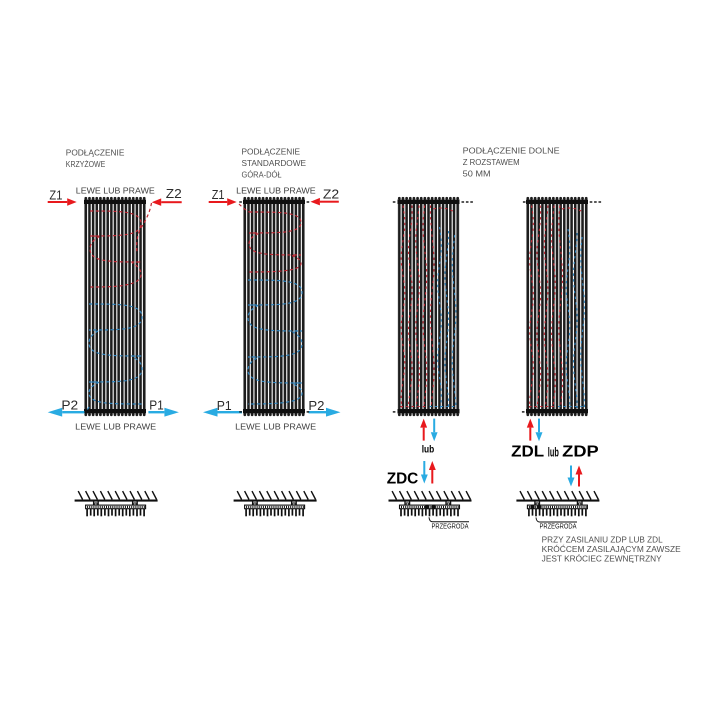  I want to click on svg-text: PRZY ZASILANIU ZDP LUB ZDL, so click(603, 539).